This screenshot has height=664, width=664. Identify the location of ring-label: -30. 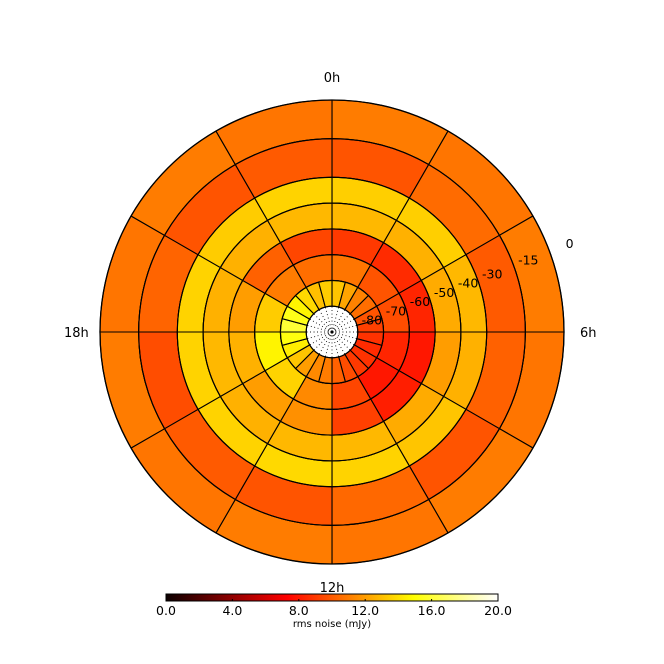
(492, 273).